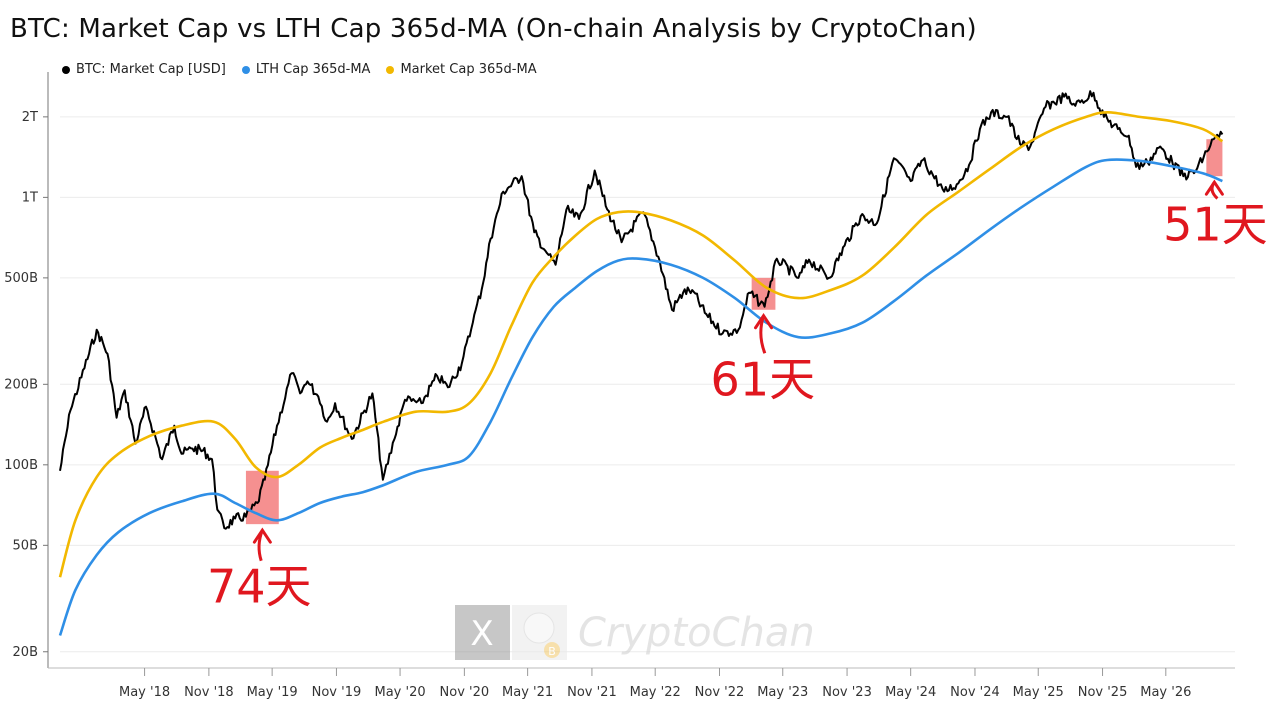 The width and height of the screenshot is (1280, 713). Describe the element at coordinates (30, 197) in the screenshot. I see `y-tick-label: 1T` at that location.